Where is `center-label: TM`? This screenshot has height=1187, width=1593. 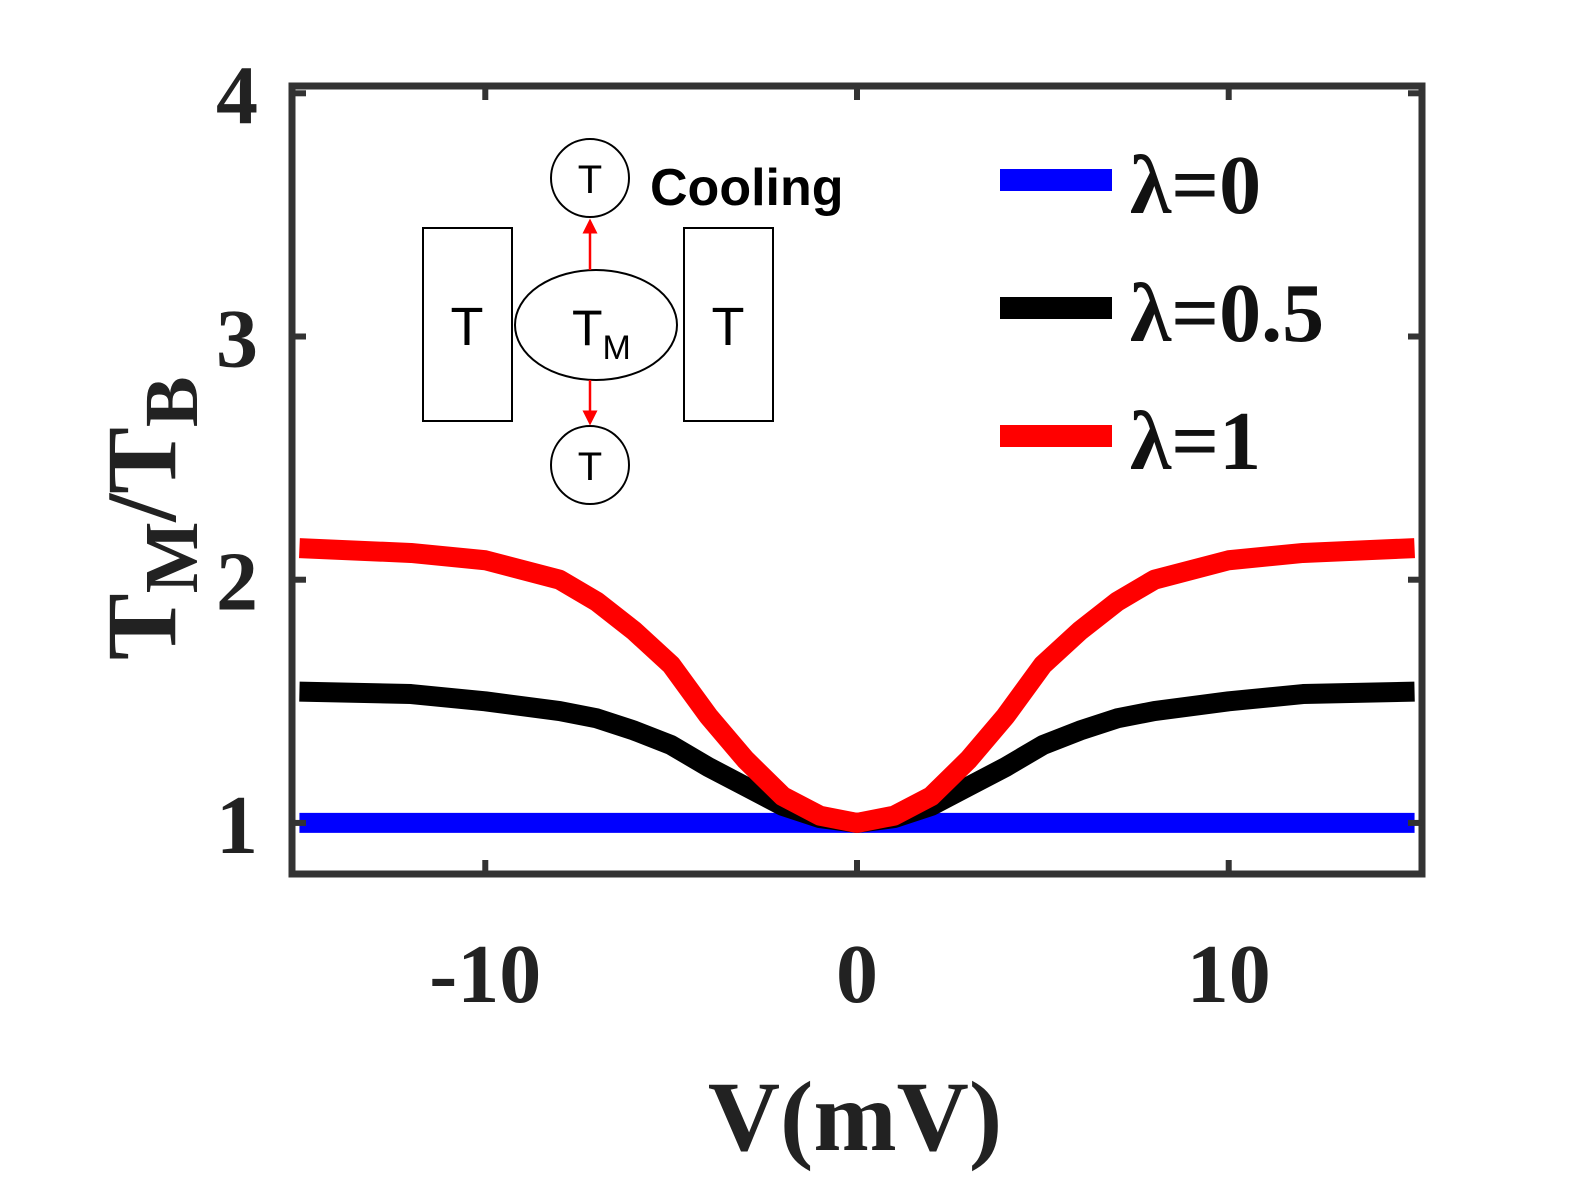
center-label: TM is located at coordinates (601, 333).